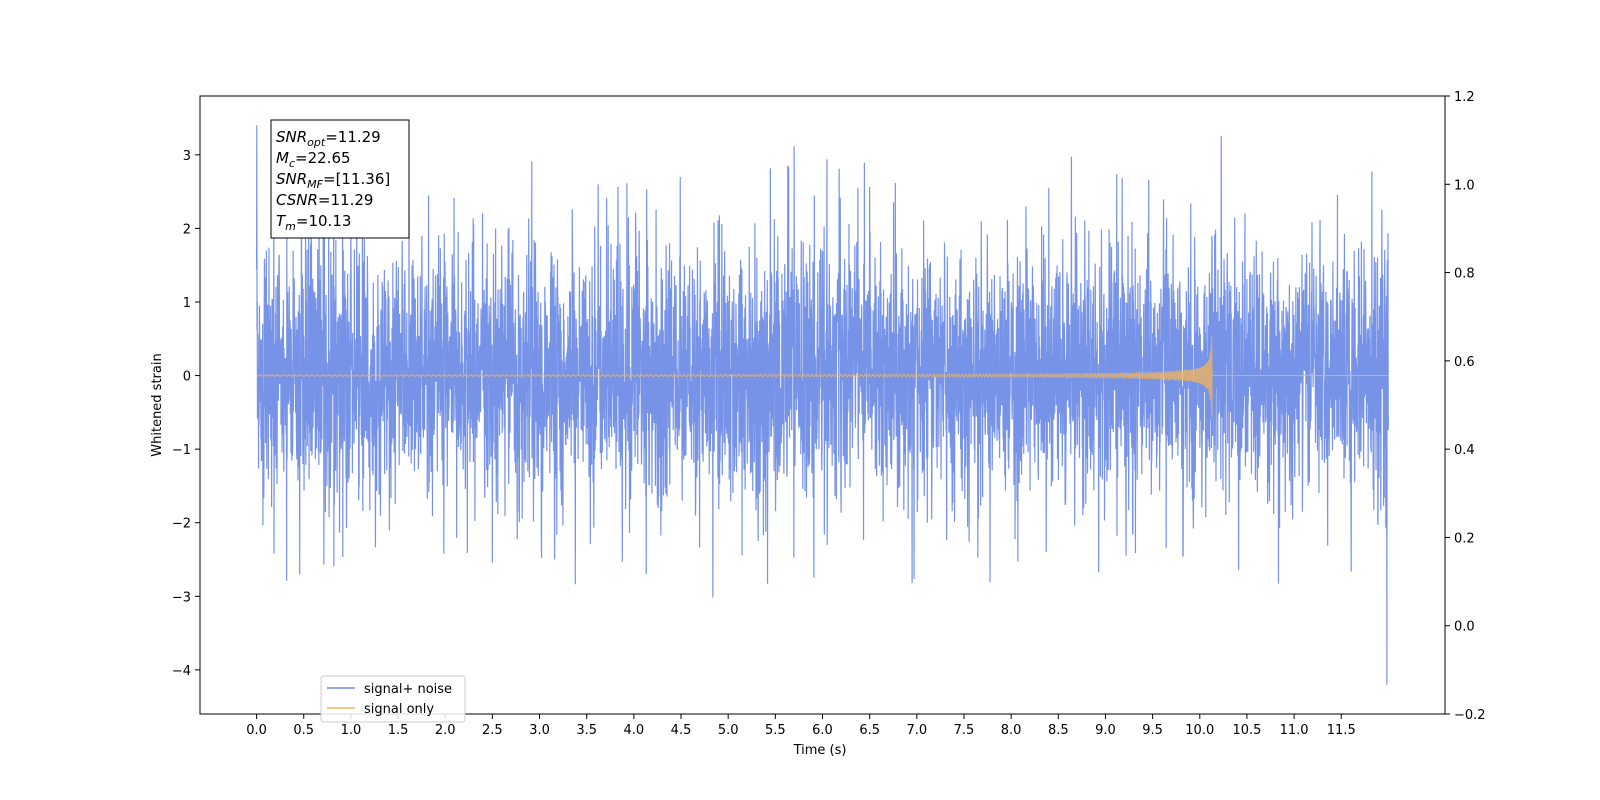 The image size is (1600, 800). What do you see at coordinates (1470, 715) in the screenshot?
I see `y-right-tick-label: −0.2` at bounding box center [1470, 715].